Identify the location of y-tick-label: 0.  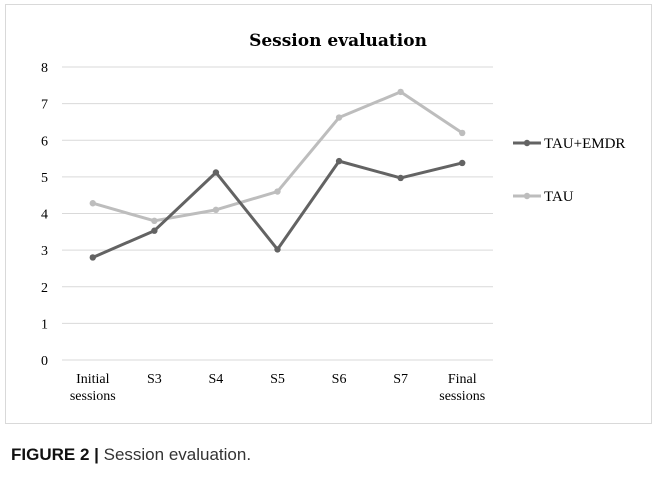
(44, 361).